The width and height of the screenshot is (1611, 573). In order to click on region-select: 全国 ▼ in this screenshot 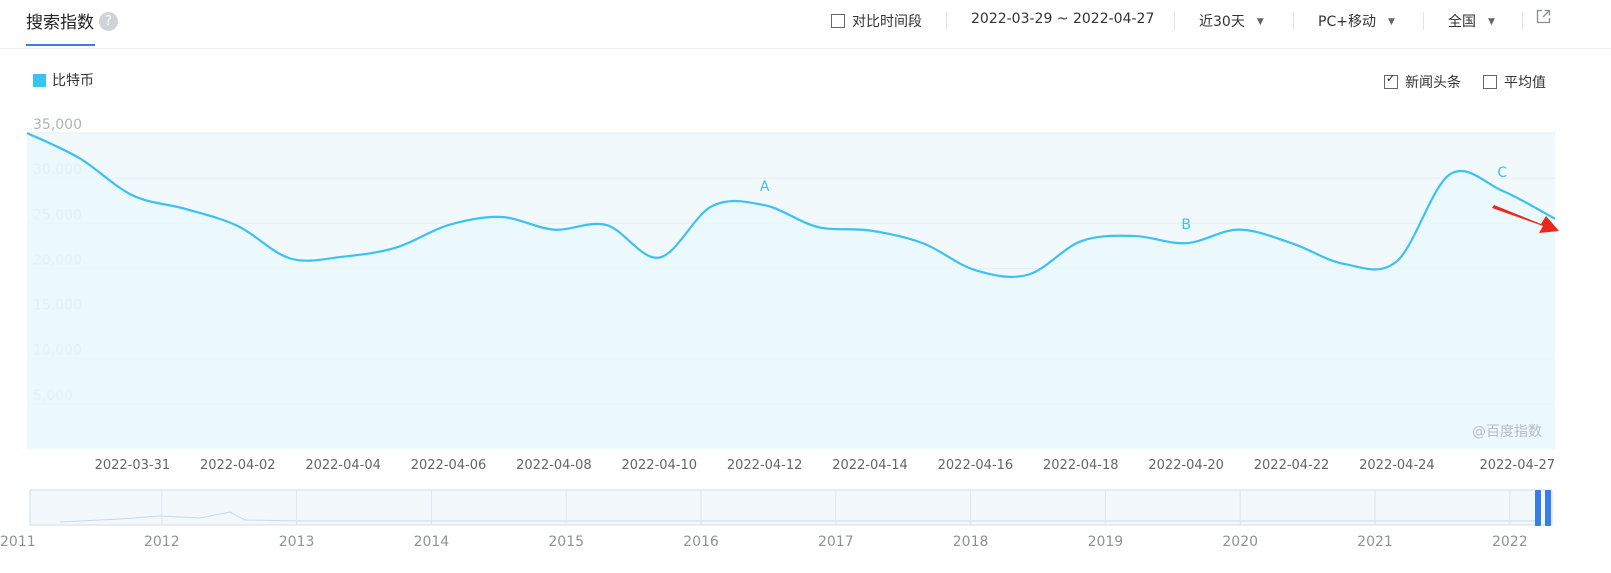, I will do `click(1471, 21)`.